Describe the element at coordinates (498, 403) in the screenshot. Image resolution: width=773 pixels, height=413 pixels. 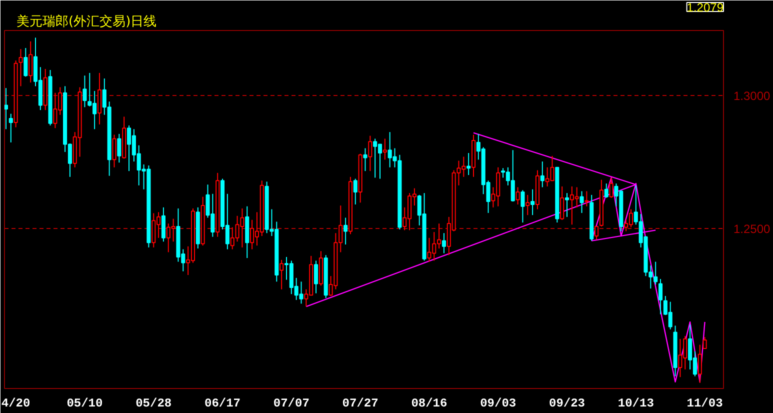
I see `x-tick-label: 09/03` at that location.